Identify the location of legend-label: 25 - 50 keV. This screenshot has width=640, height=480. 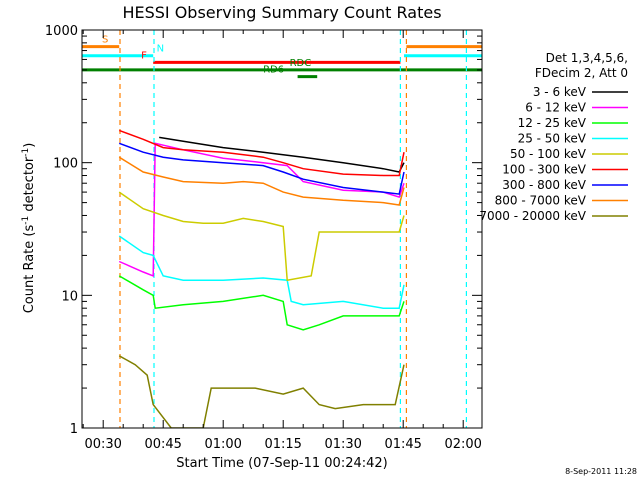
(552, 139).